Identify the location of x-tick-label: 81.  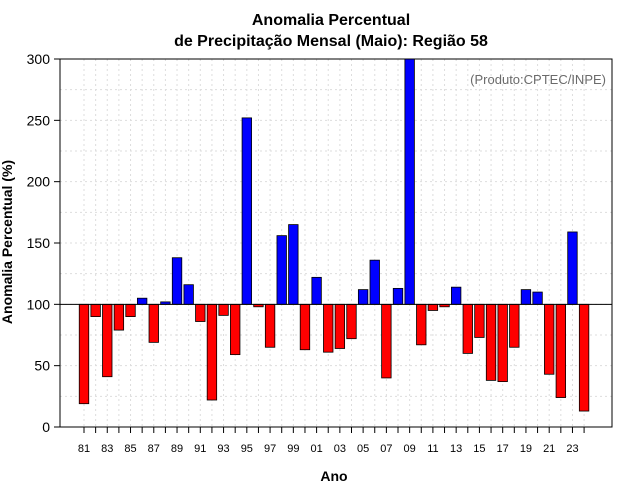
(84, 449).